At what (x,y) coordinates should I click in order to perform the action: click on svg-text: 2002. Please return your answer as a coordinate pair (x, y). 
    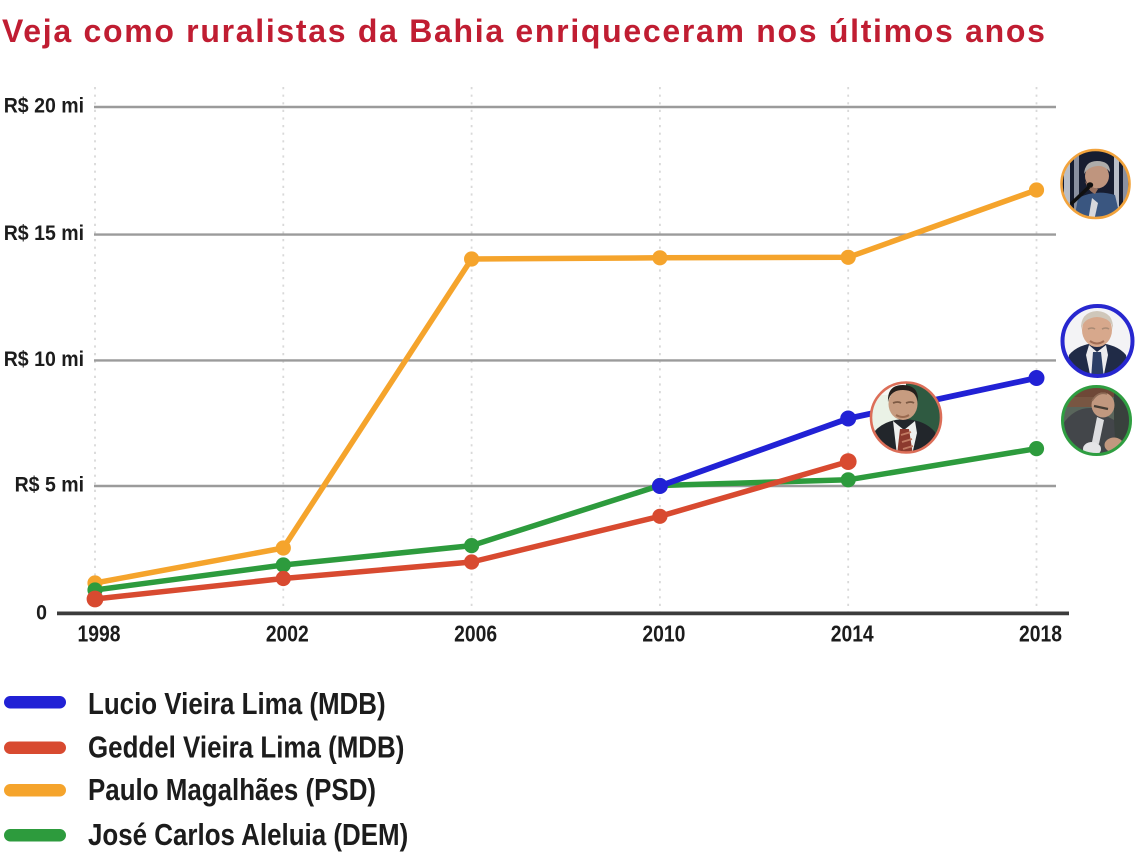
    Looking at the image, I should click on (287, 634).